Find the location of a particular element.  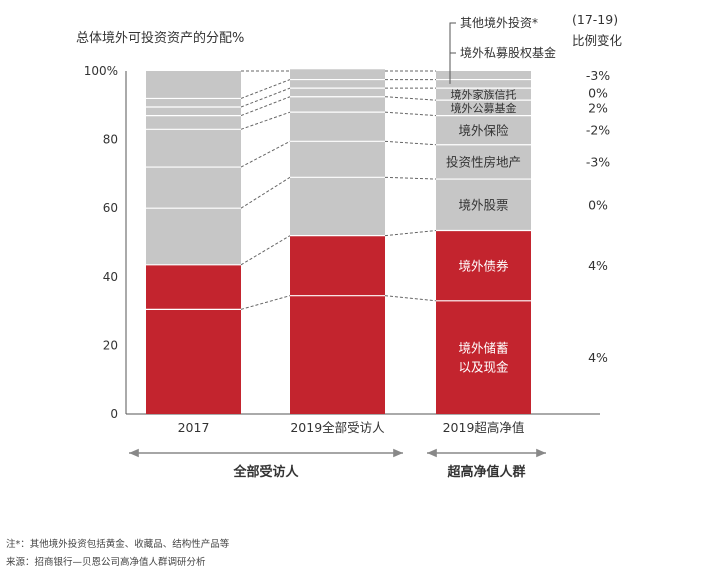

change-value-series-4: -2% is located at coordinates (598, 130).